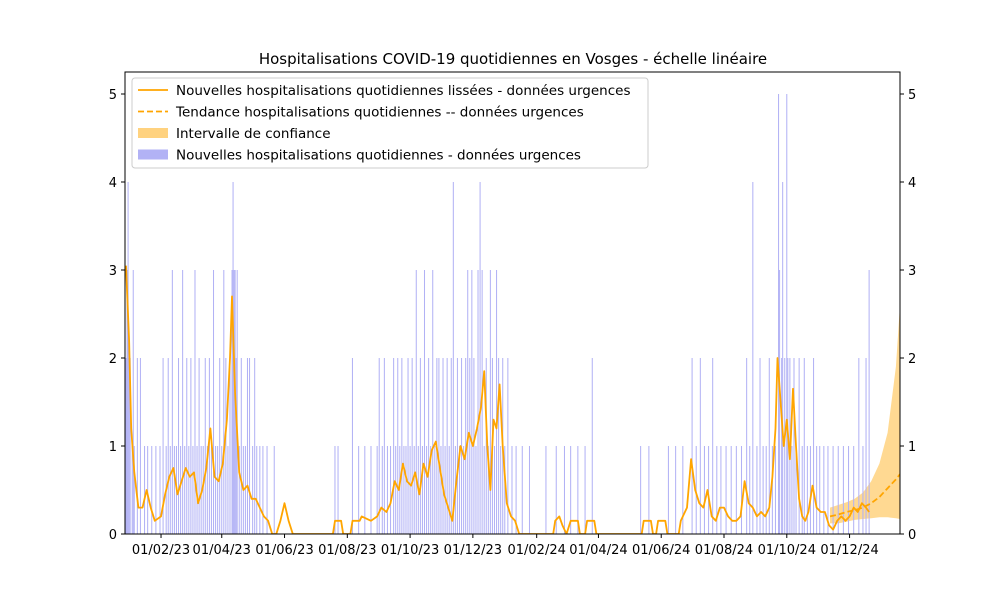 The height and width of the screenshot is (604, 1000). I want to click on legend-box, so click(390, 123).